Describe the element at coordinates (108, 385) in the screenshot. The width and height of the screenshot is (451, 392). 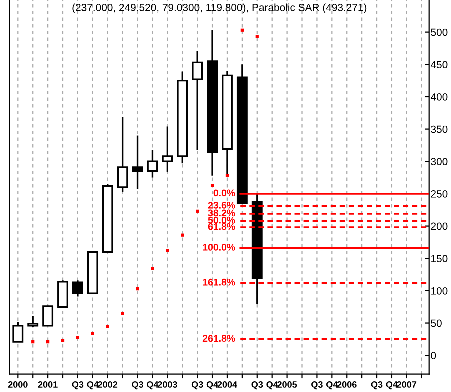
I see `x-tick-label: 2002` at that location.